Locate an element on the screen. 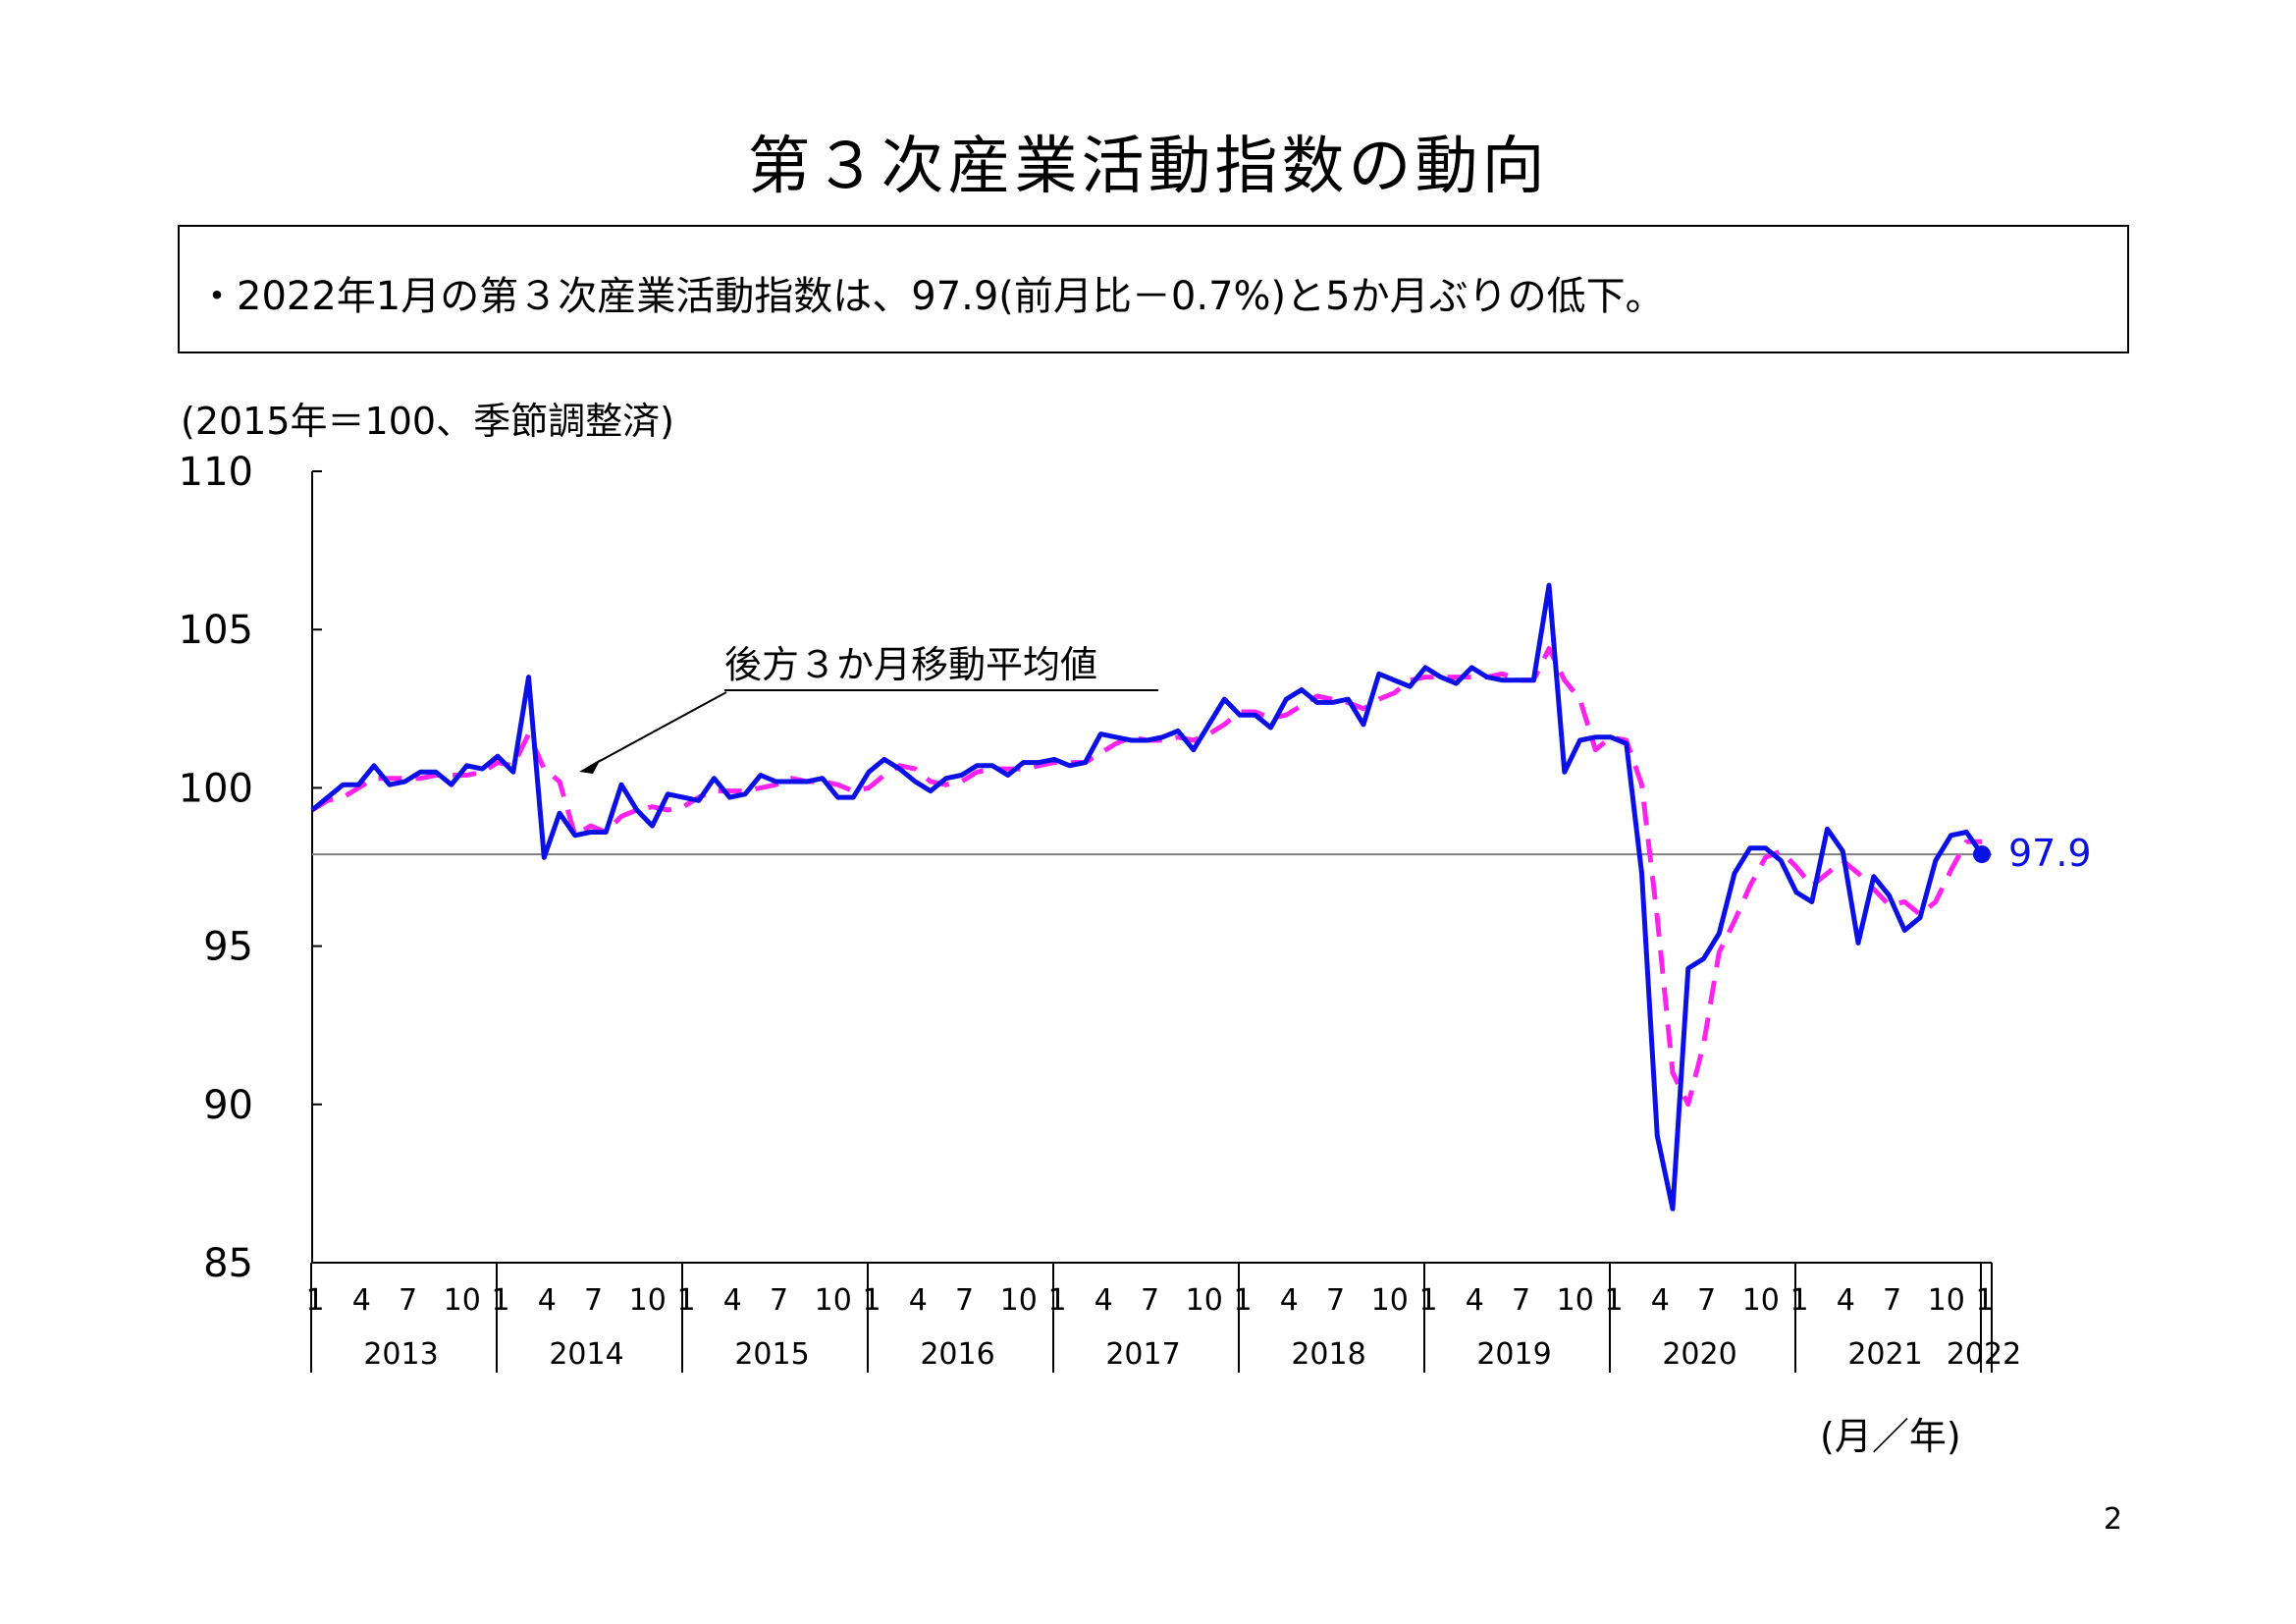 This screenshot has width=2296, height=1624. x-year-label: 2014 is located at coordinates (586, 1354).